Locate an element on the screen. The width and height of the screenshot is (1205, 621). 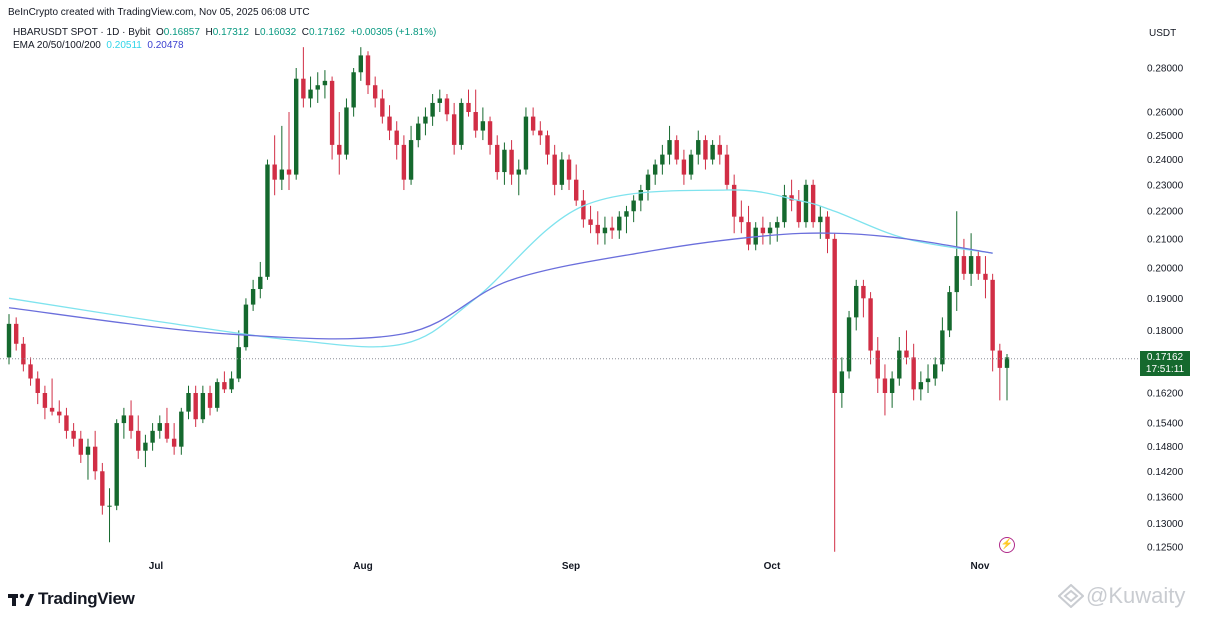
symbol-name: HBARUSDT SPOT · 1D · Bybit is located at coordinates (82, 32).